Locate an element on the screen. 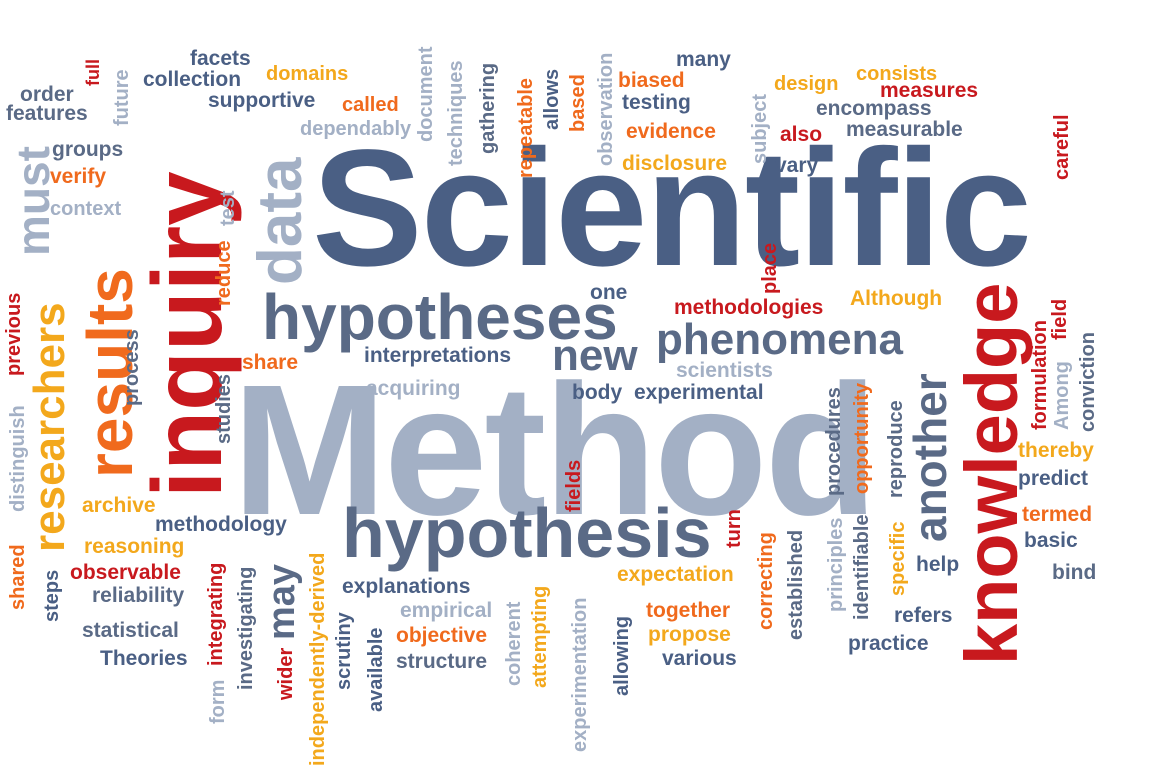 Image resolution: width=1166 pixels, height=768 pixels. word-reasoning: reasoning is located at coordinates (134, 546).